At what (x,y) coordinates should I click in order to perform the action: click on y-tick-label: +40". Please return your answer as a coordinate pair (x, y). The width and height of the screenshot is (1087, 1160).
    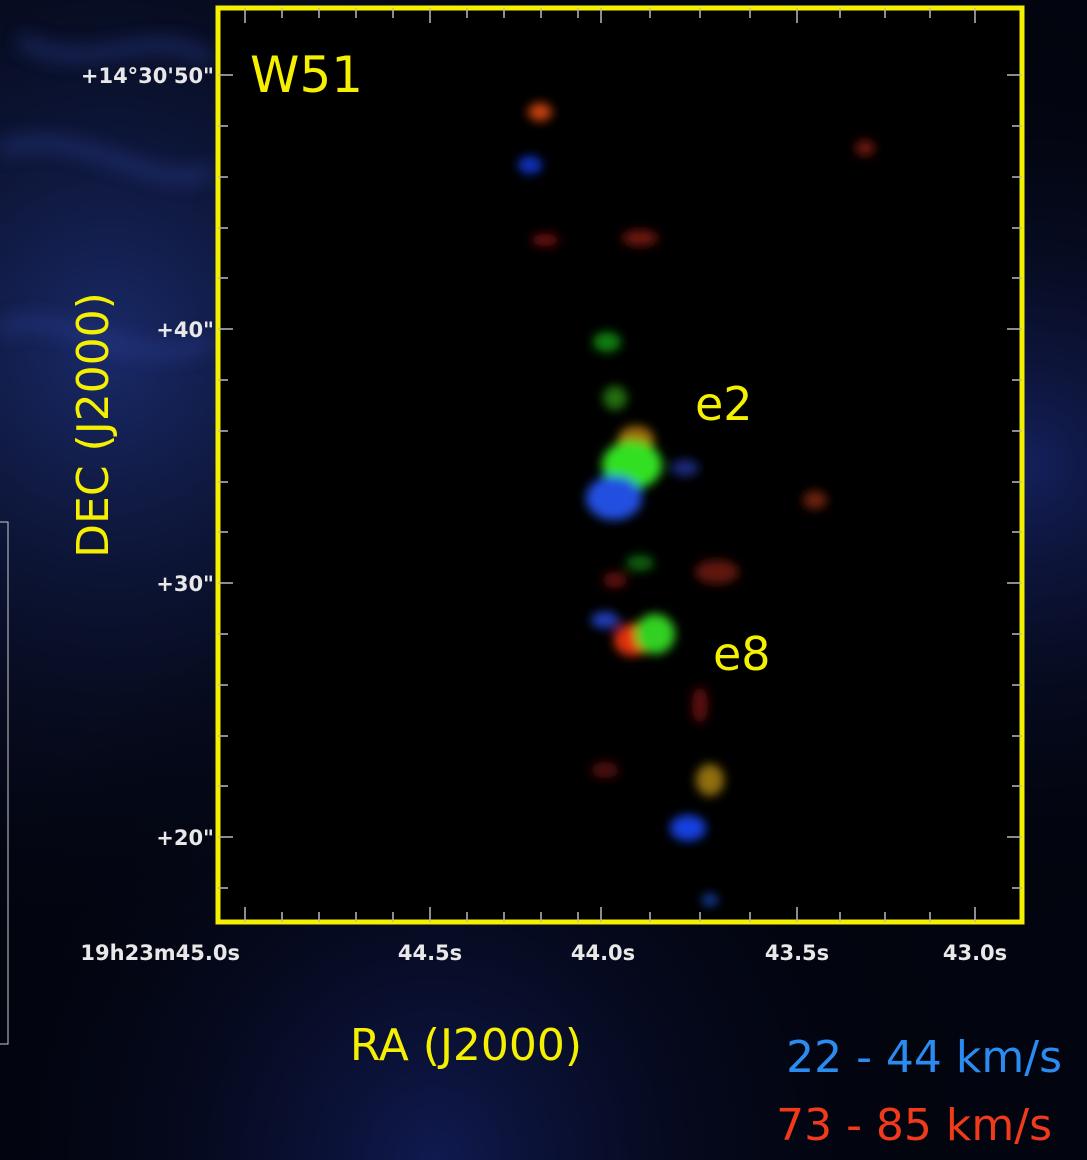
    Looking at the image, I should click on (185, 330).